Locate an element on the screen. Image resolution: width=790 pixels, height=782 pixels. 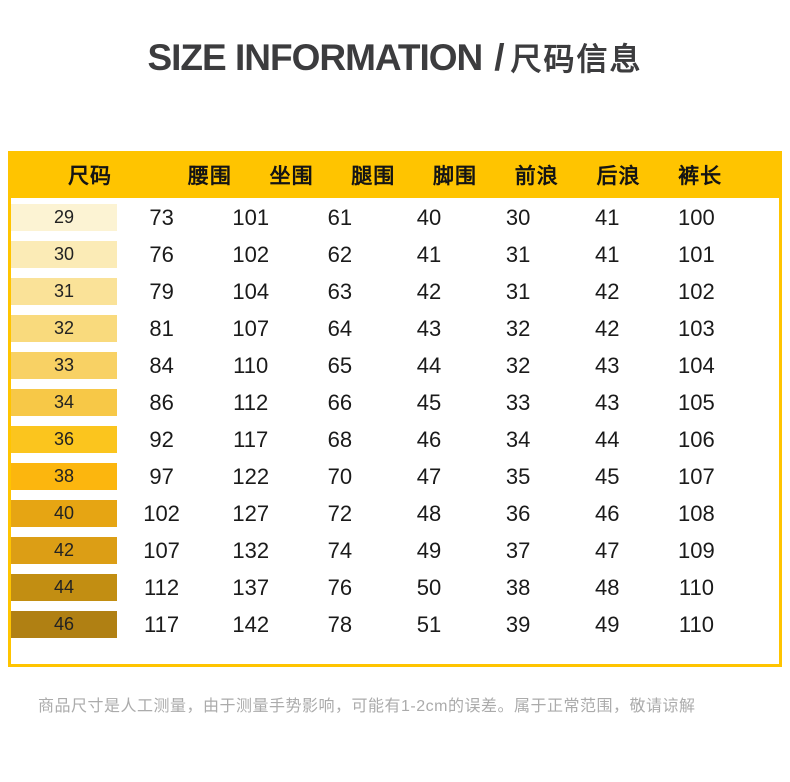
size-table-header: 尺码 腰围 坐围 腿围 脚围 前浪 后浪 裤长 is located at coordinates (395, 174).